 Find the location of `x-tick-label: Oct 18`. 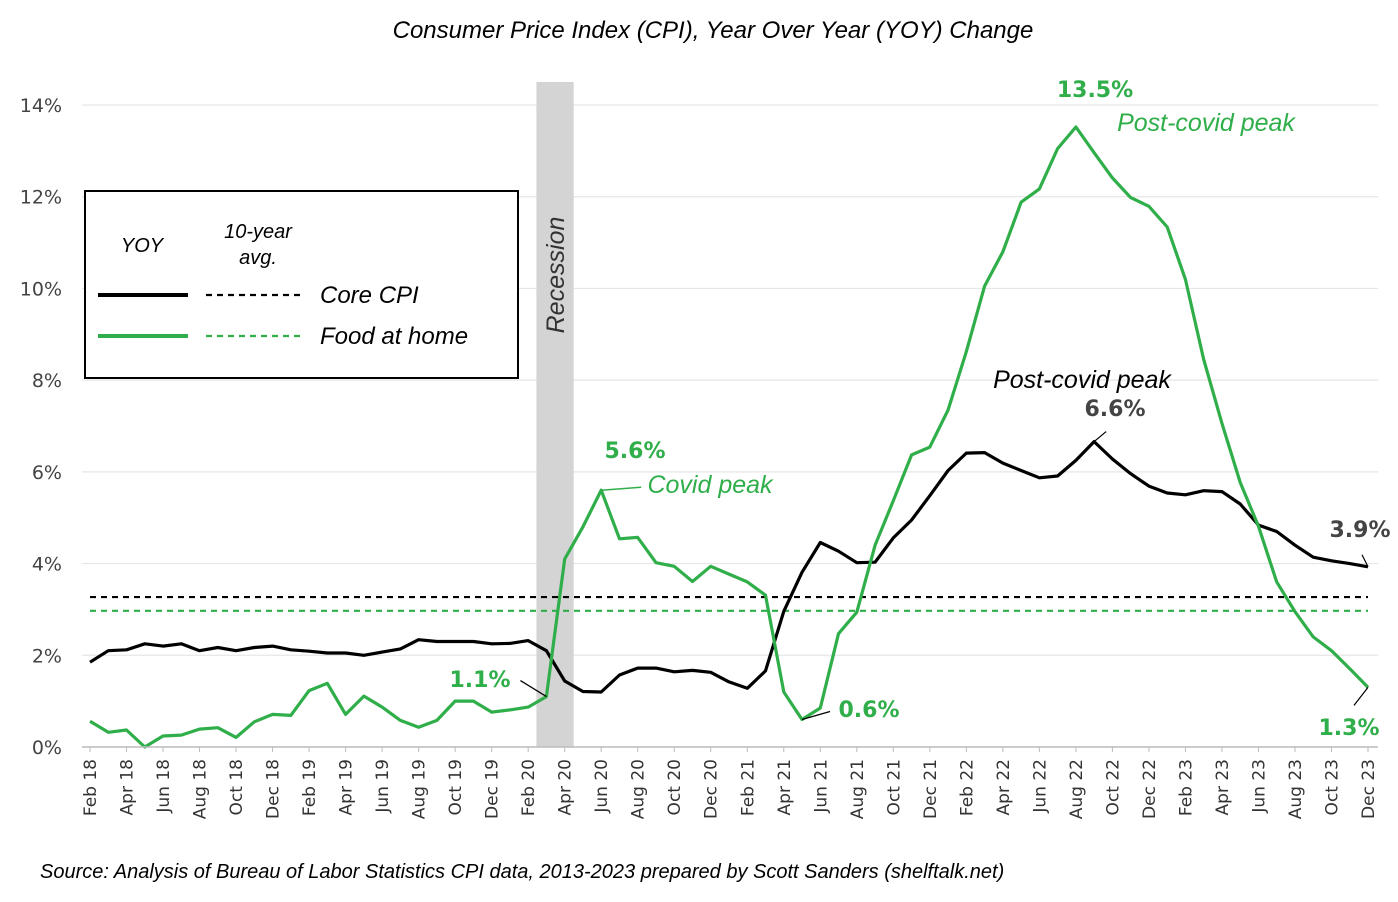

x-tick-label: Oct 18 is located at coordinates (237, 787).